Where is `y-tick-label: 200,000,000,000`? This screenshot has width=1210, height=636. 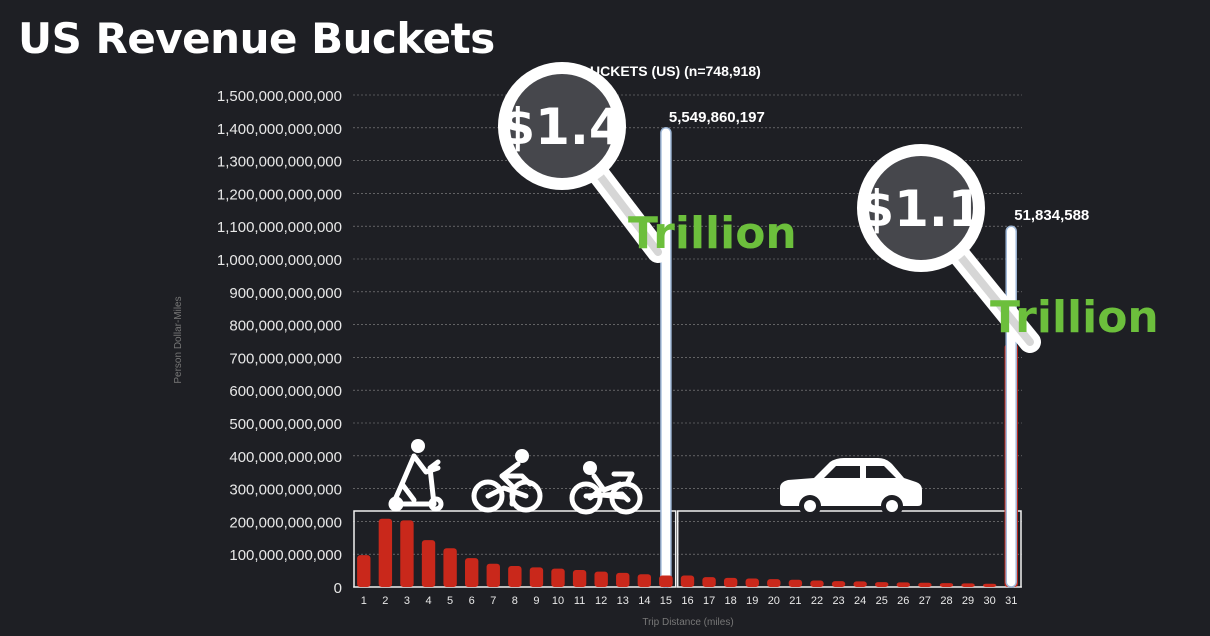
y-tick-label: 200,000,000,000 is located at coordinates (285, 522).